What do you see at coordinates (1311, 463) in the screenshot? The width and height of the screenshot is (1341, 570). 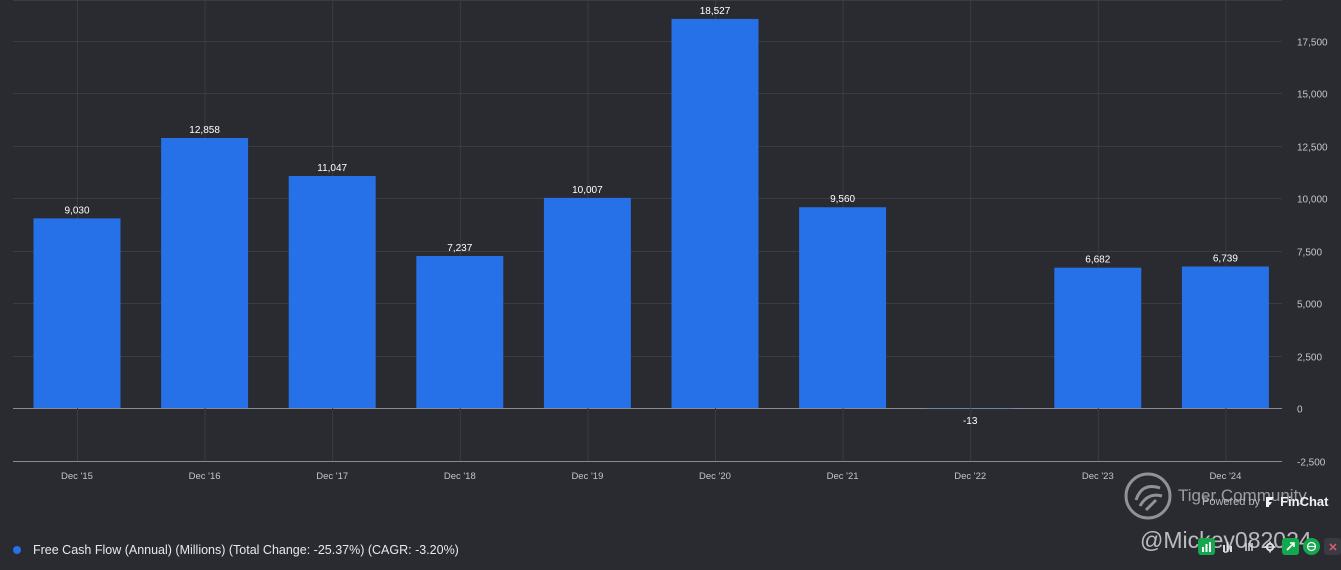 I see `y-tick-label: -2,500` at bounding box center [1311, 463].